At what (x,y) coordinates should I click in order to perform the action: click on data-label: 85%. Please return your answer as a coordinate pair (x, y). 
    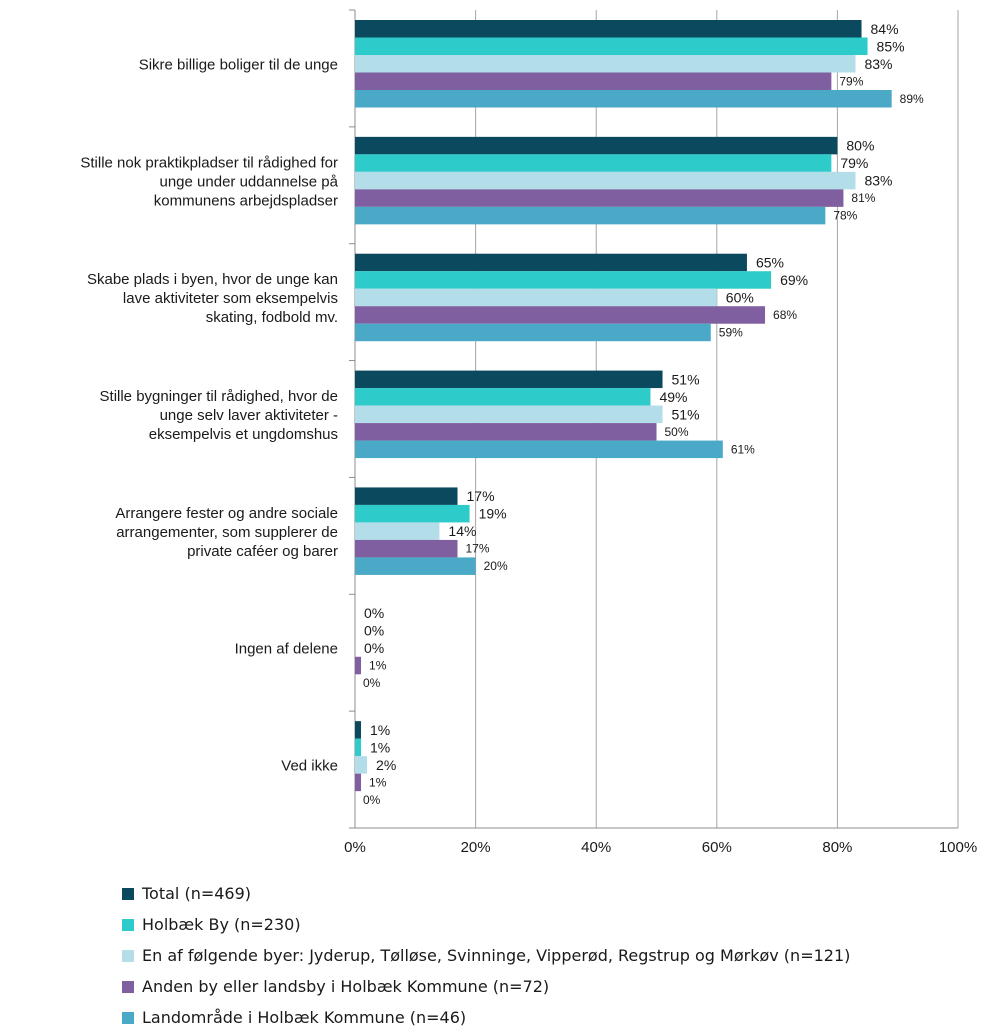
    Looking at the image, I should click on (891, 46).